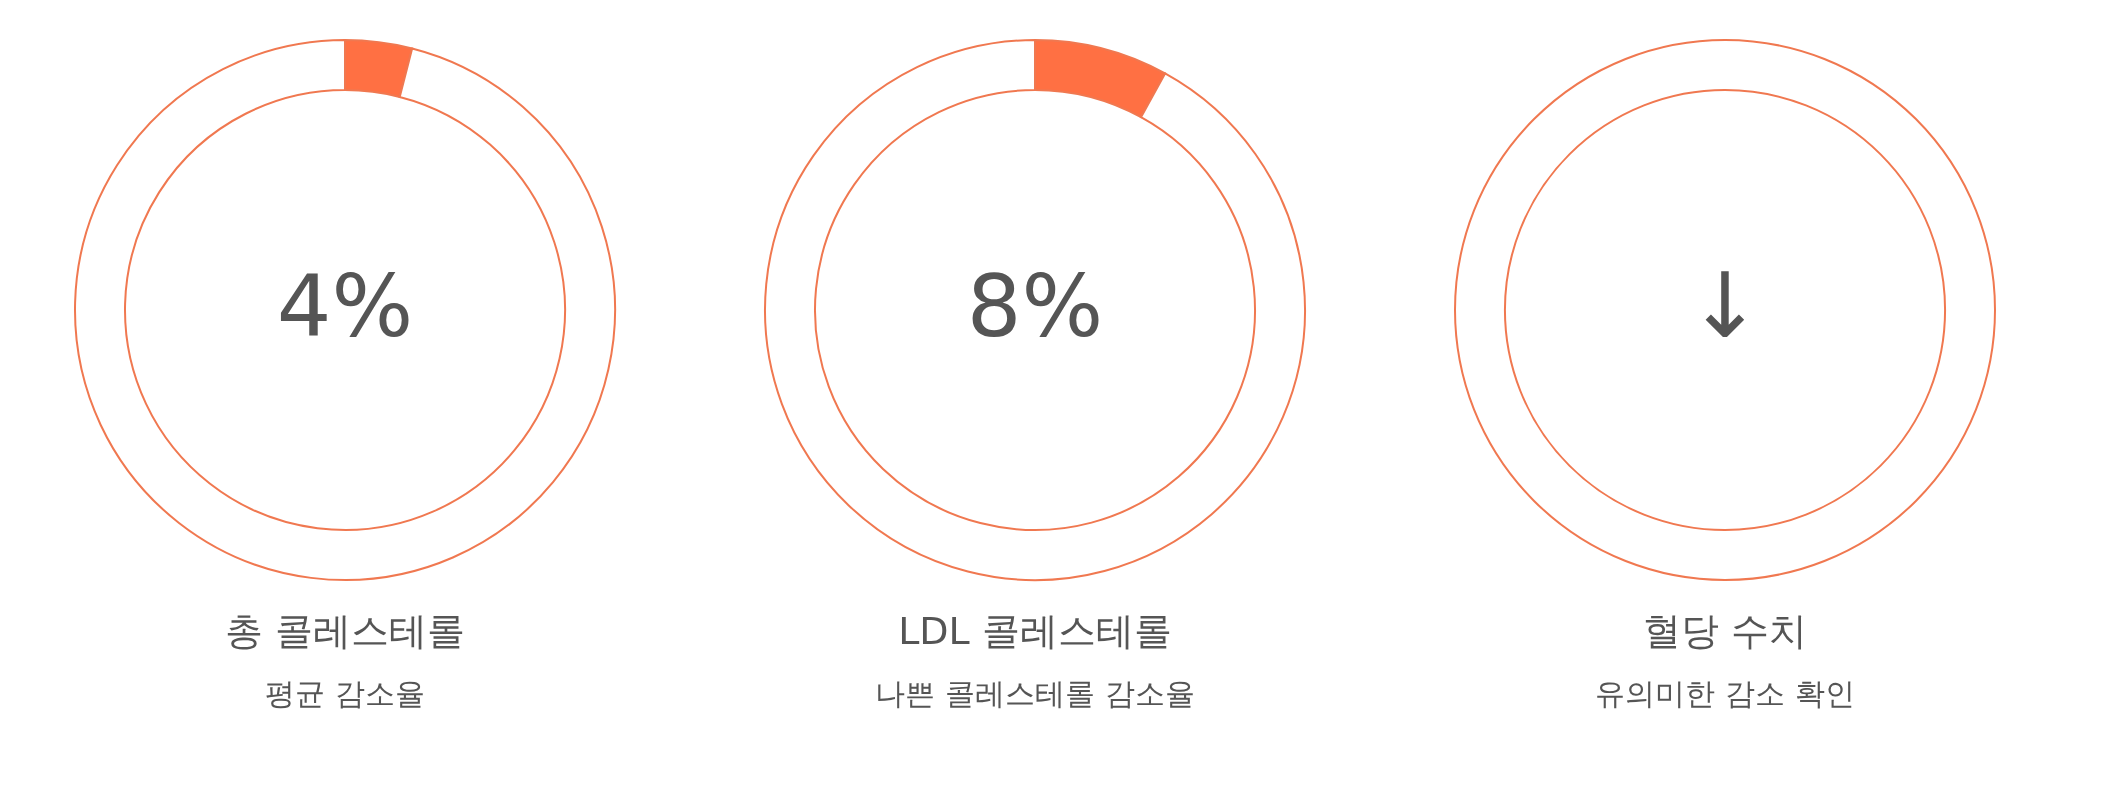 This screenshot has width=2102, height=796. I want to click on text: 나쁜 콜레스테롤 감소율, so click(1035, 693).